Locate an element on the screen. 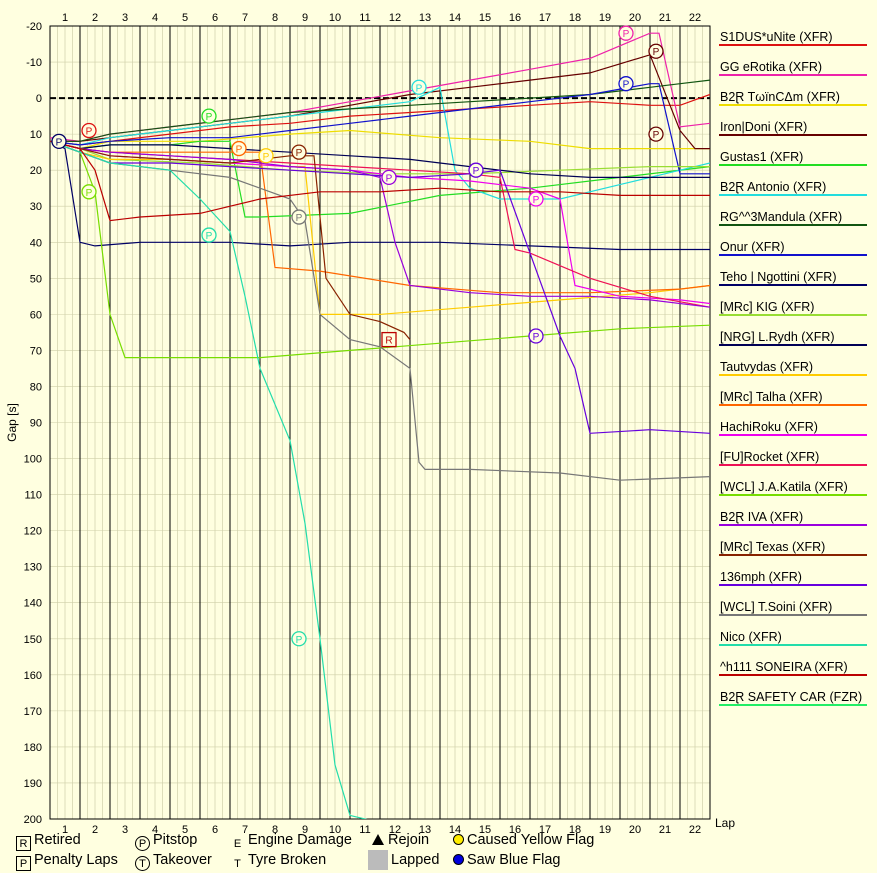 The width and height of the screenshot is (877, 873). x-tick-label-top: 7 is located at coordinates (245, 18).